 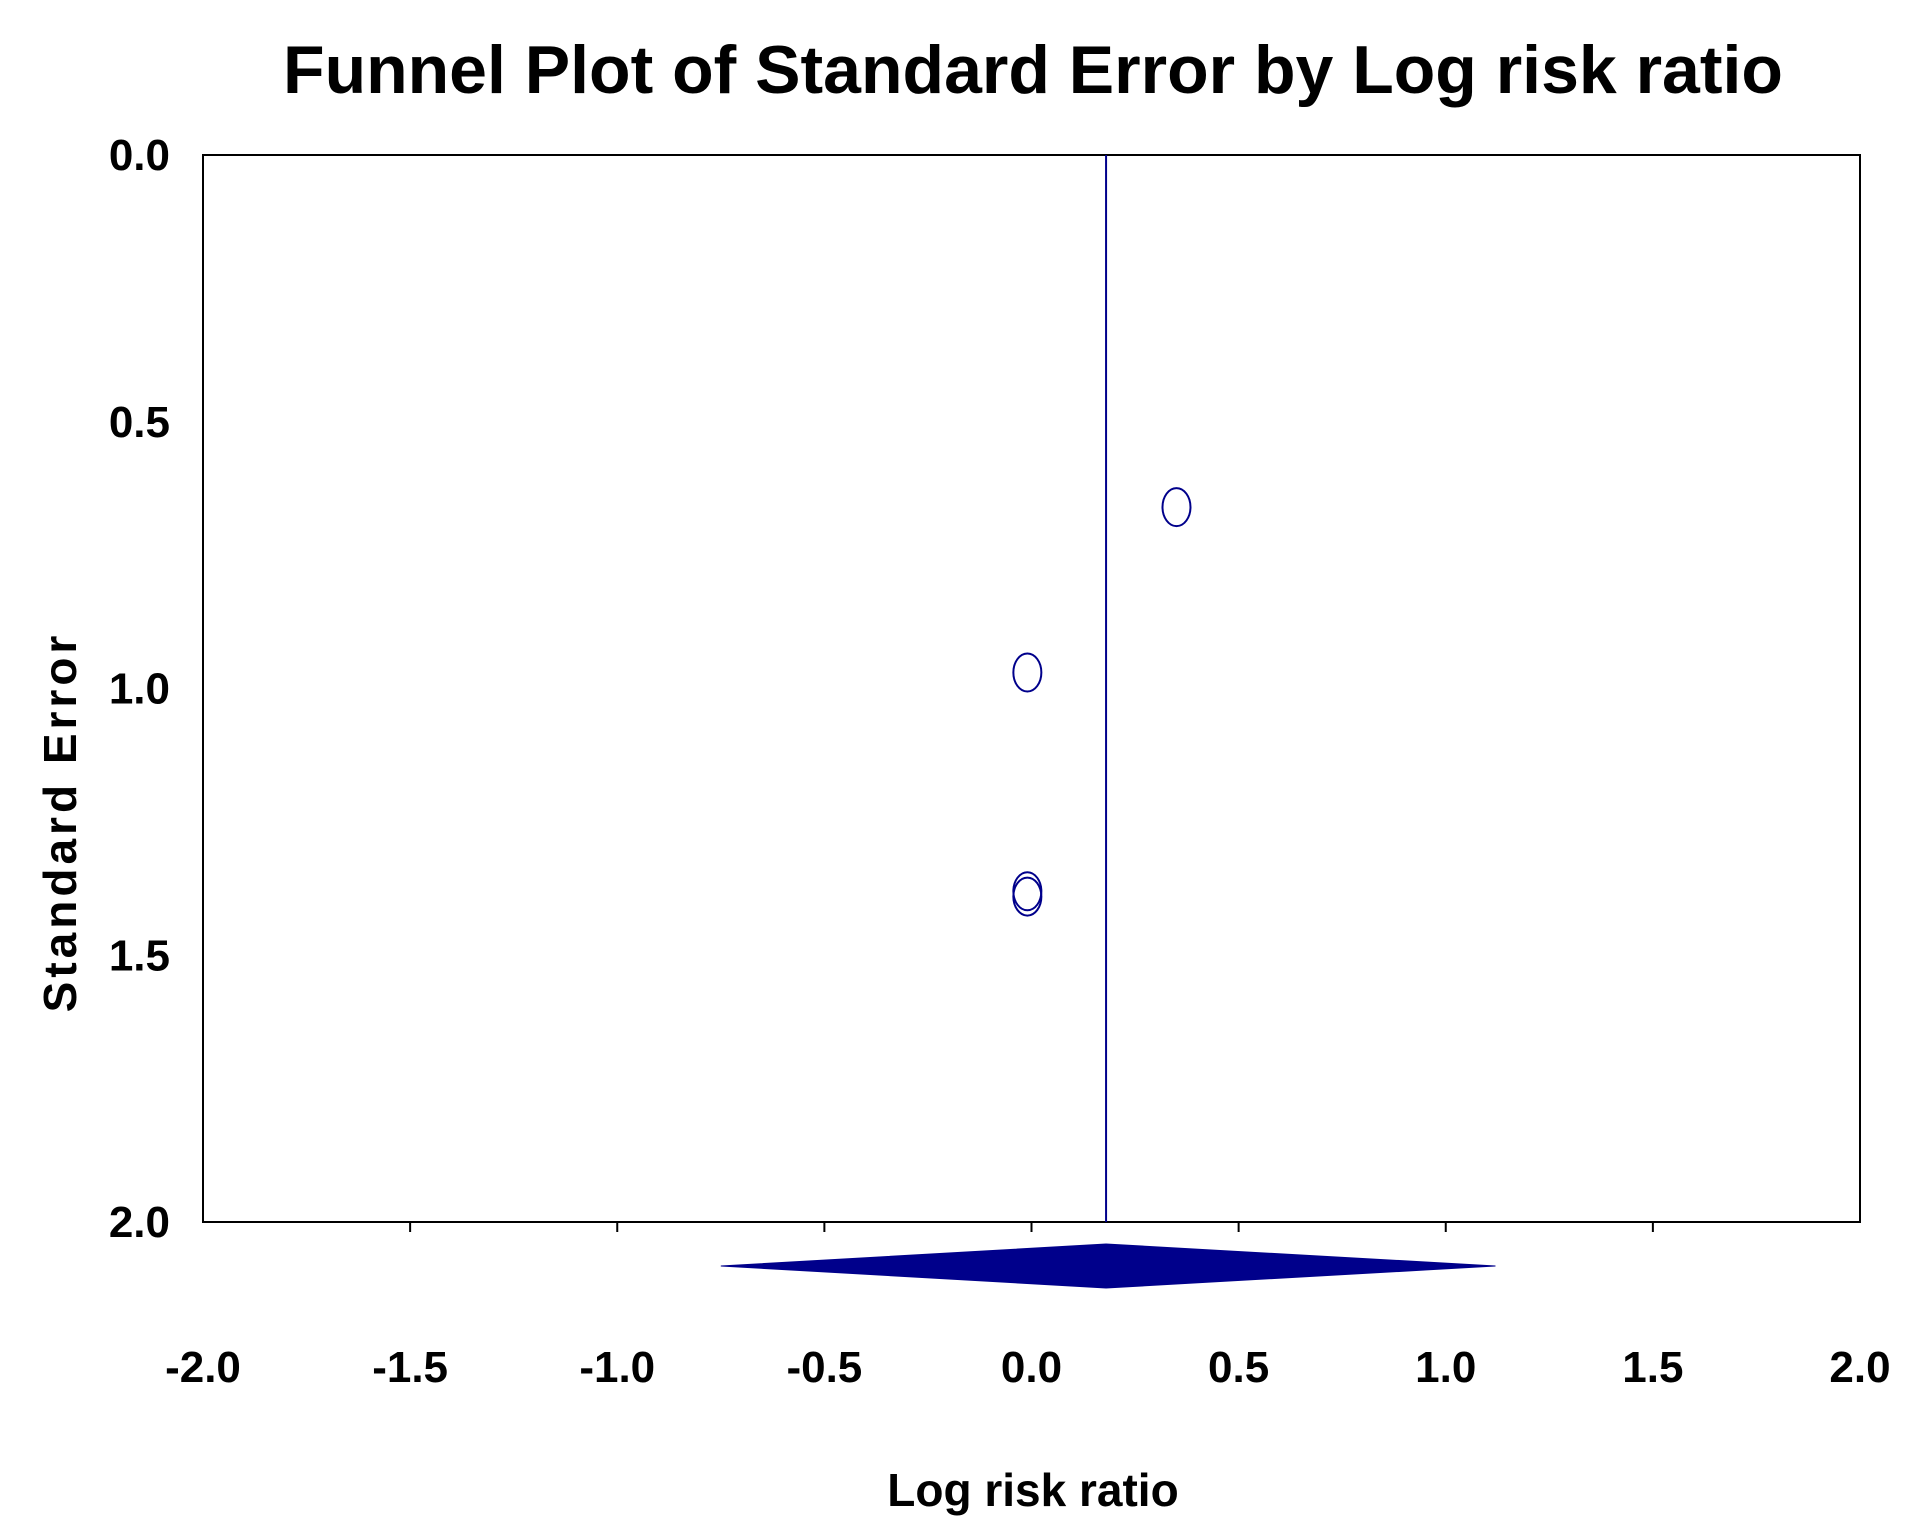 What do you see at coordinates (1032, 1490) in the screenshot?
I see `x-axis-title: Log risk ratio` at bounding box center [1032, 1490].